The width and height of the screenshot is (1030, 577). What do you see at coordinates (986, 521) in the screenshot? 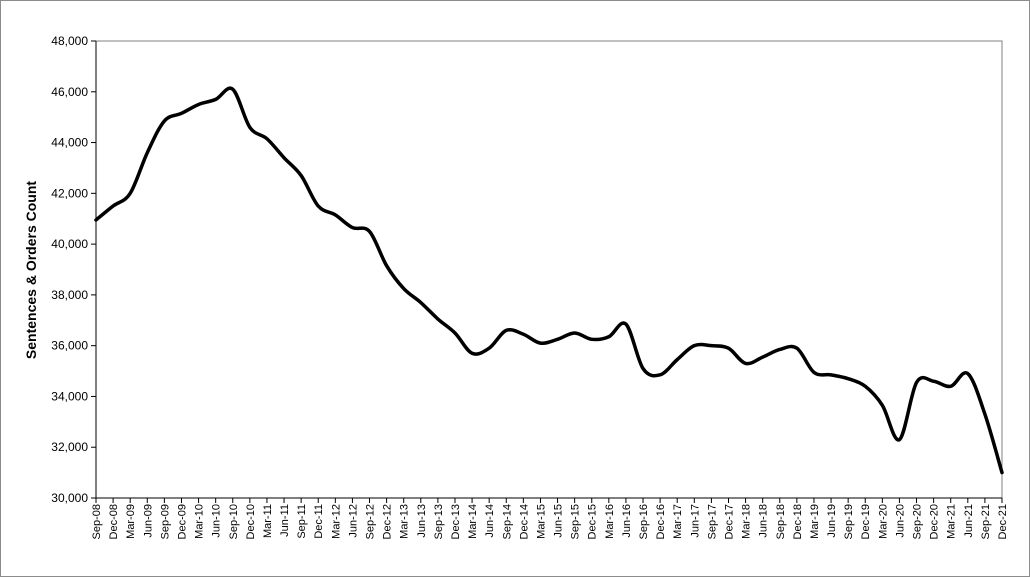
I see `x-tick-label: Sep-21` at bounding box center [986, 521].